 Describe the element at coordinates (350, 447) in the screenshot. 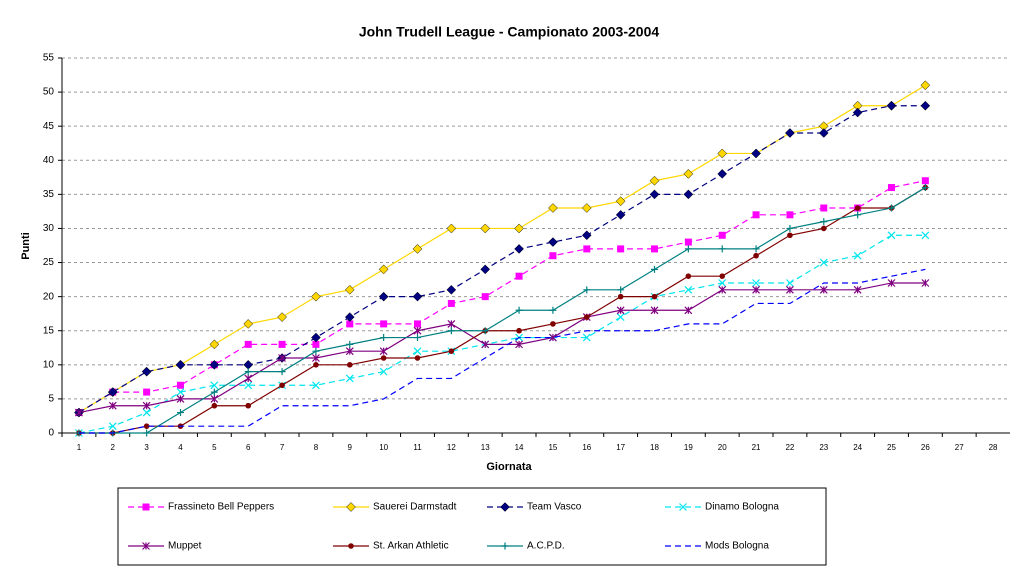

I see `x-tick-label: 9` at that location.